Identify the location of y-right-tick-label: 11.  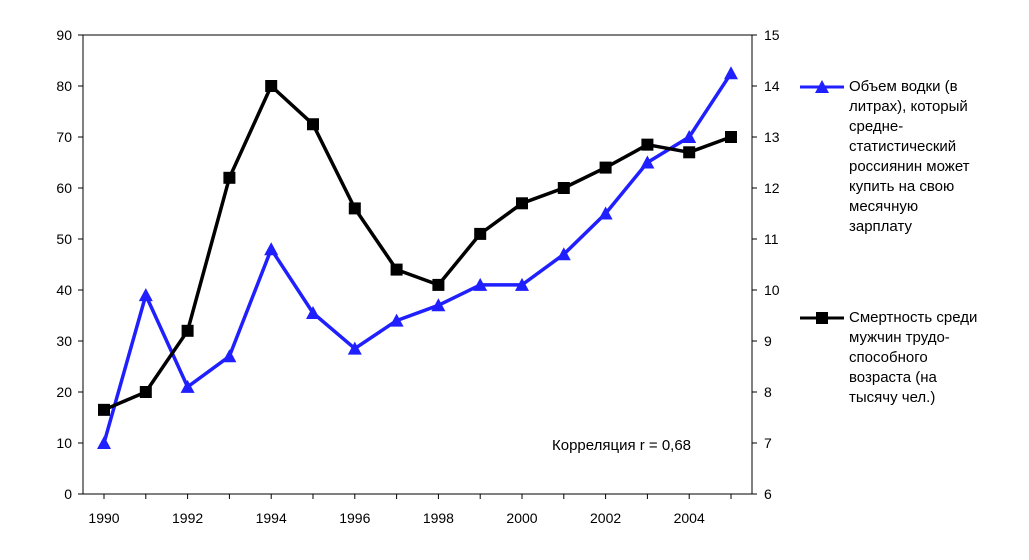
(771, 239).